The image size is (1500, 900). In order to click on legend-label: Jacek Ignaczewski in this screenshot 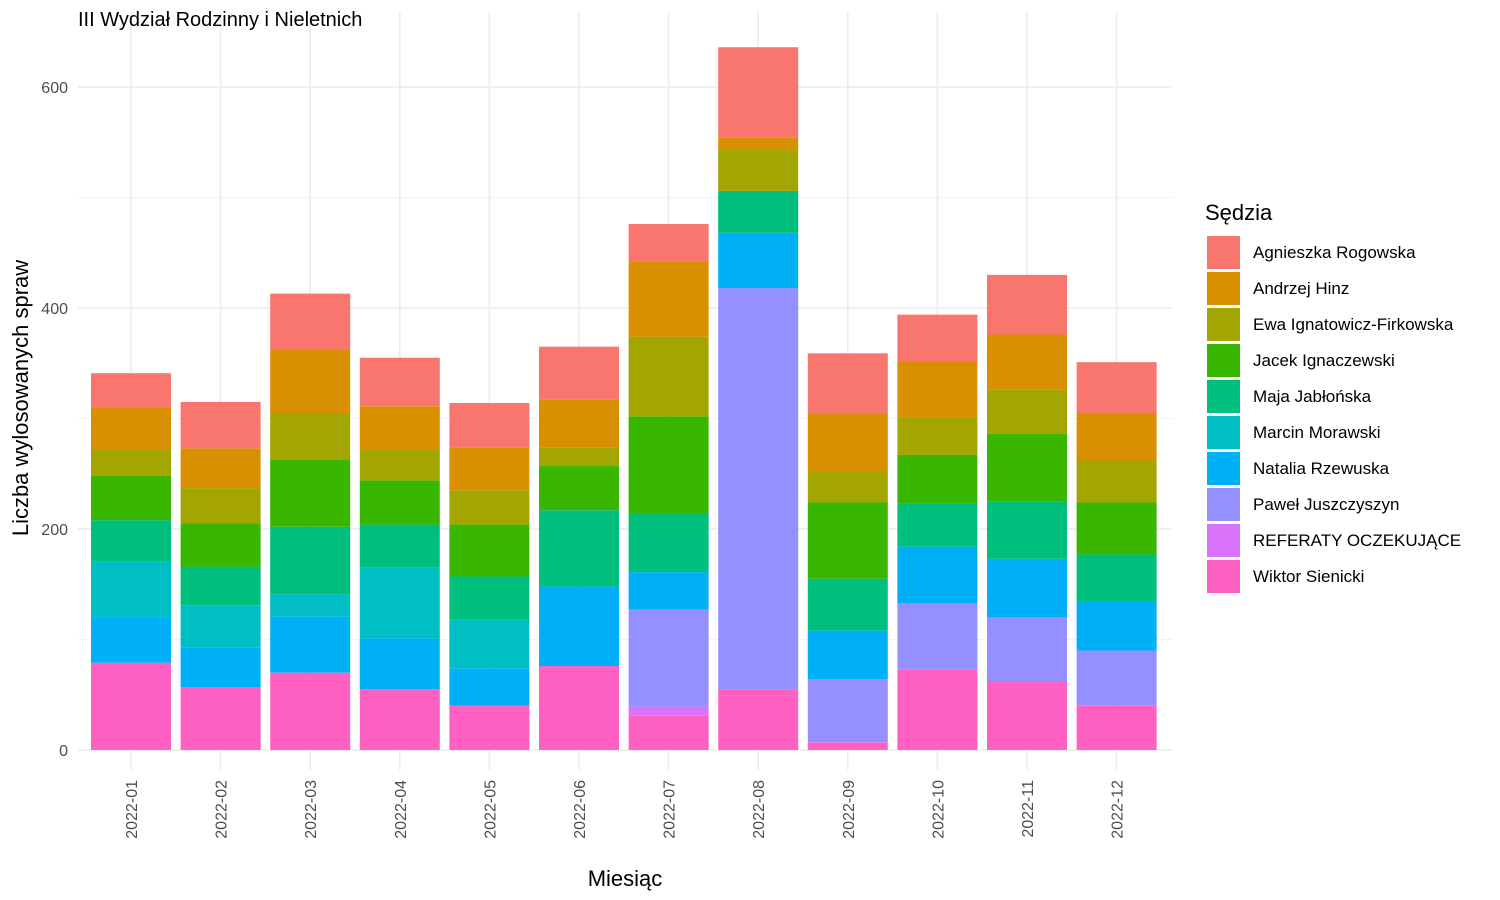, I will do `click(1324, 360)`.